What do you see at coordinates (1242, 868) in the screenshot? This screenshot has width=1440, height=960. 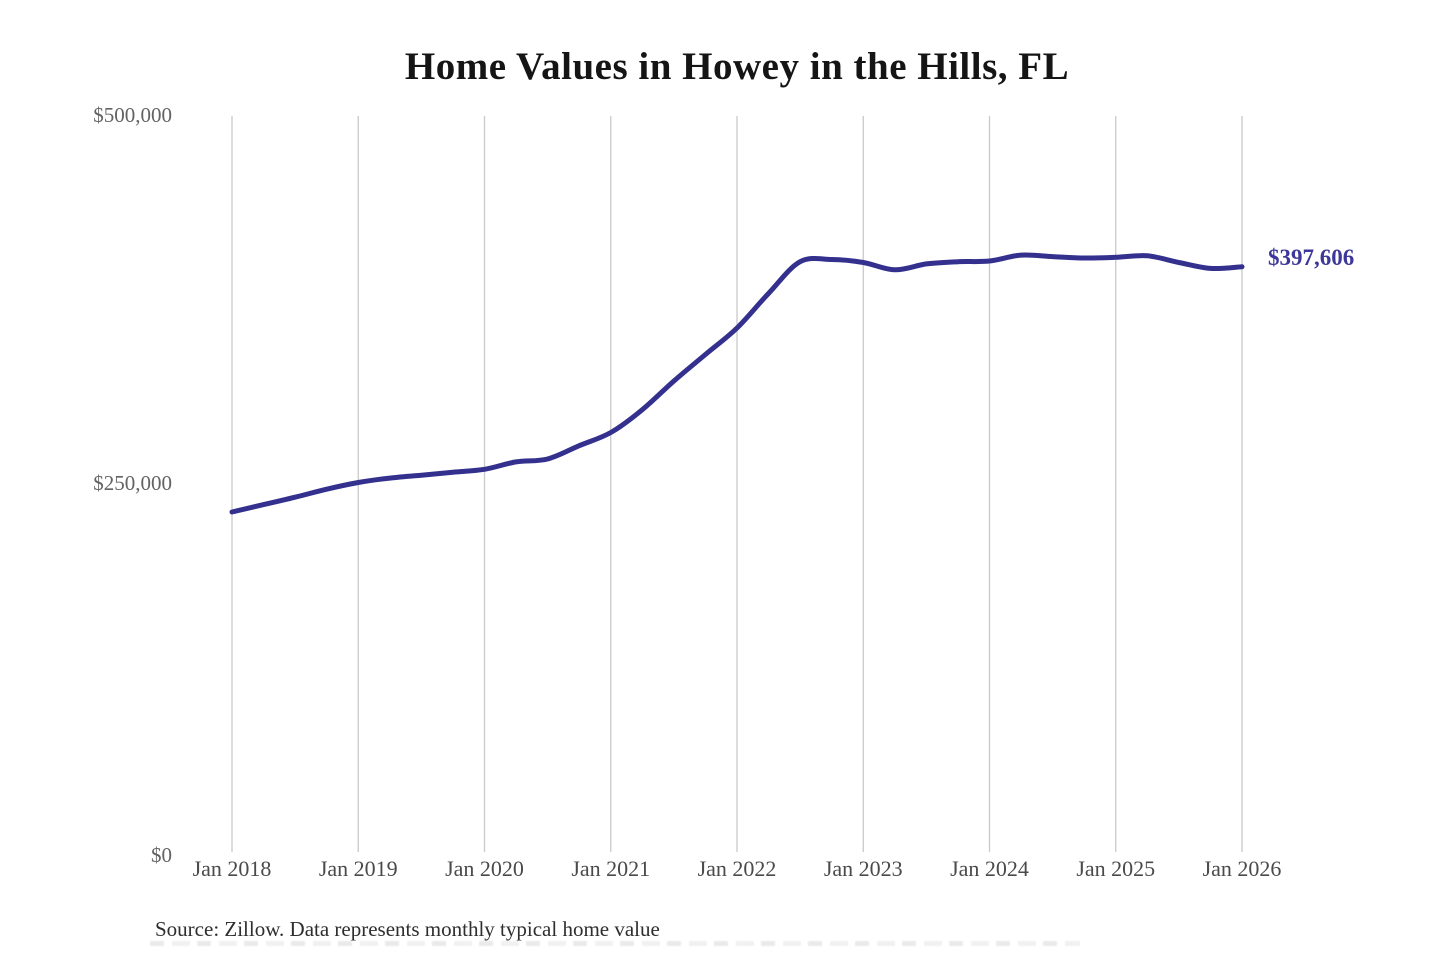 I see `x-axis-label: Jan 2026` at bounding box center [1242, 868].